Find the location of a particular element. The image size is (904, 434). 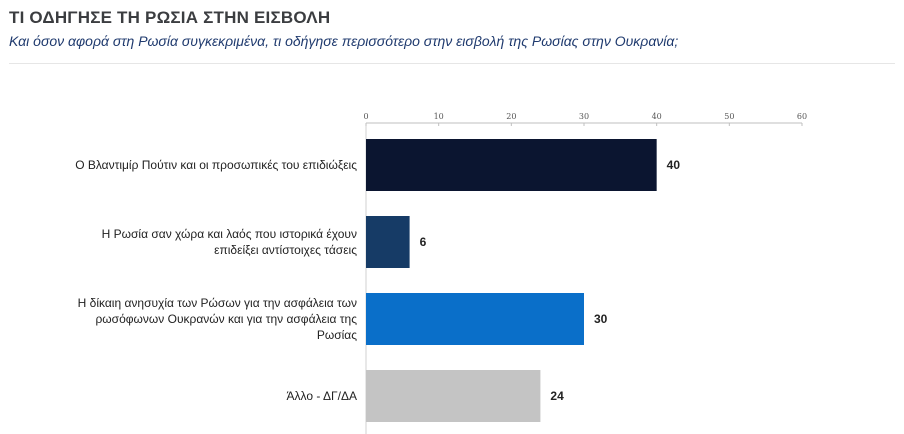

category-label-line: επιδείξει αντίστοιχες τάσεις is located at coordinates (285, 250).